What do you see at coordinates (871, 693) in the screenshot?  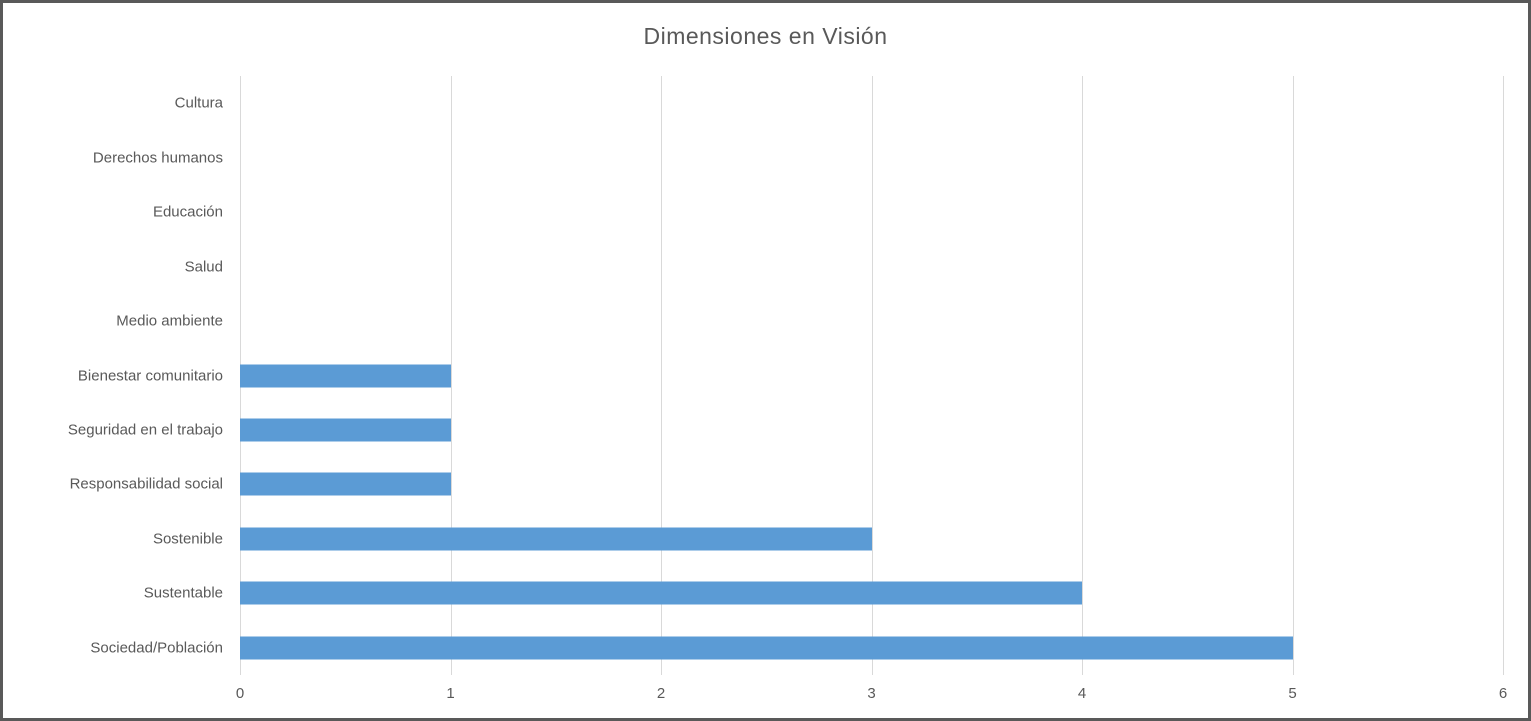 I see `x-tick-label: 3` at bounding box center [871, 693].